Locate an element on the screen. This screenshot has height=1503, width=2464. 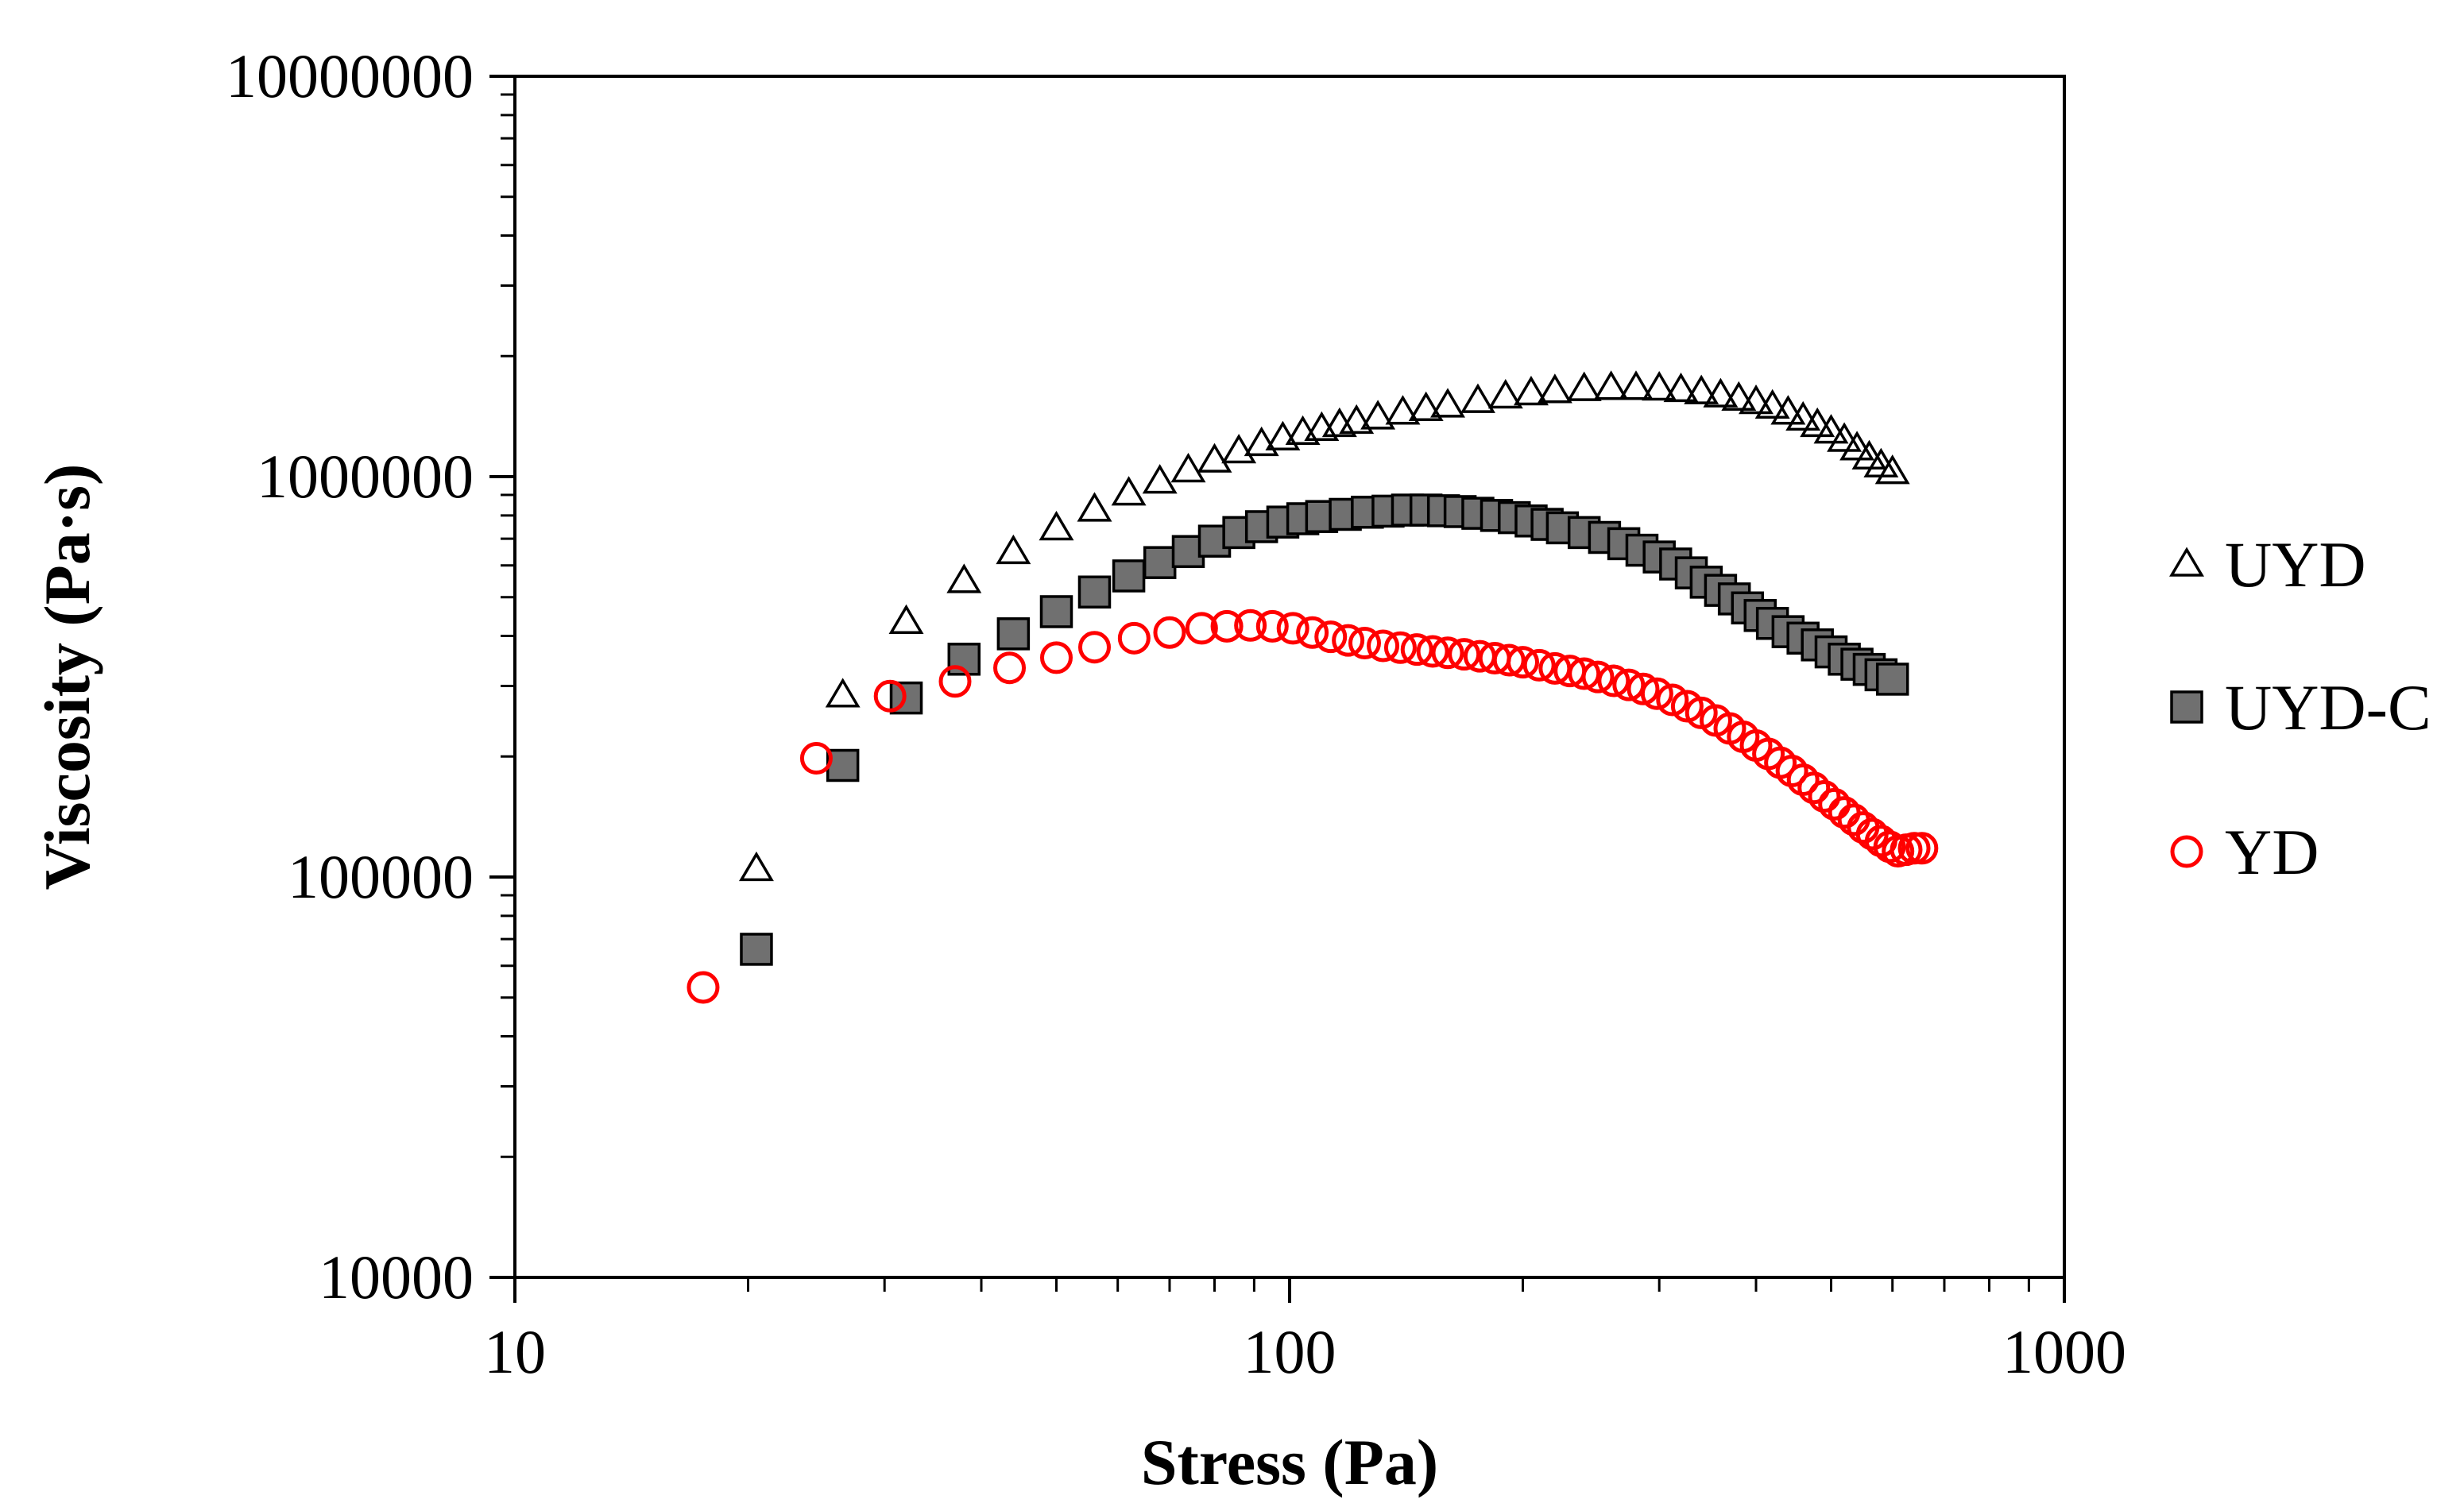
legend: UYD UYD-C YD is located at coordinates (2300, 708).